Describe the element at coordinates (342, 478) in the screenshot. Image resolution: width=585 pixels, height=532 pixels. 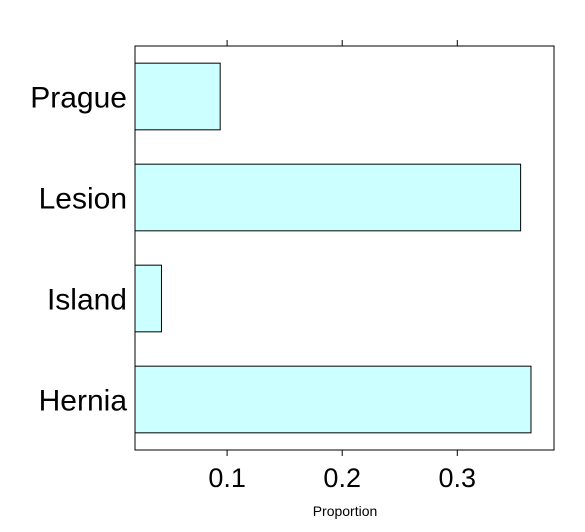
I see `x-tick-label: 0.2` at that location.